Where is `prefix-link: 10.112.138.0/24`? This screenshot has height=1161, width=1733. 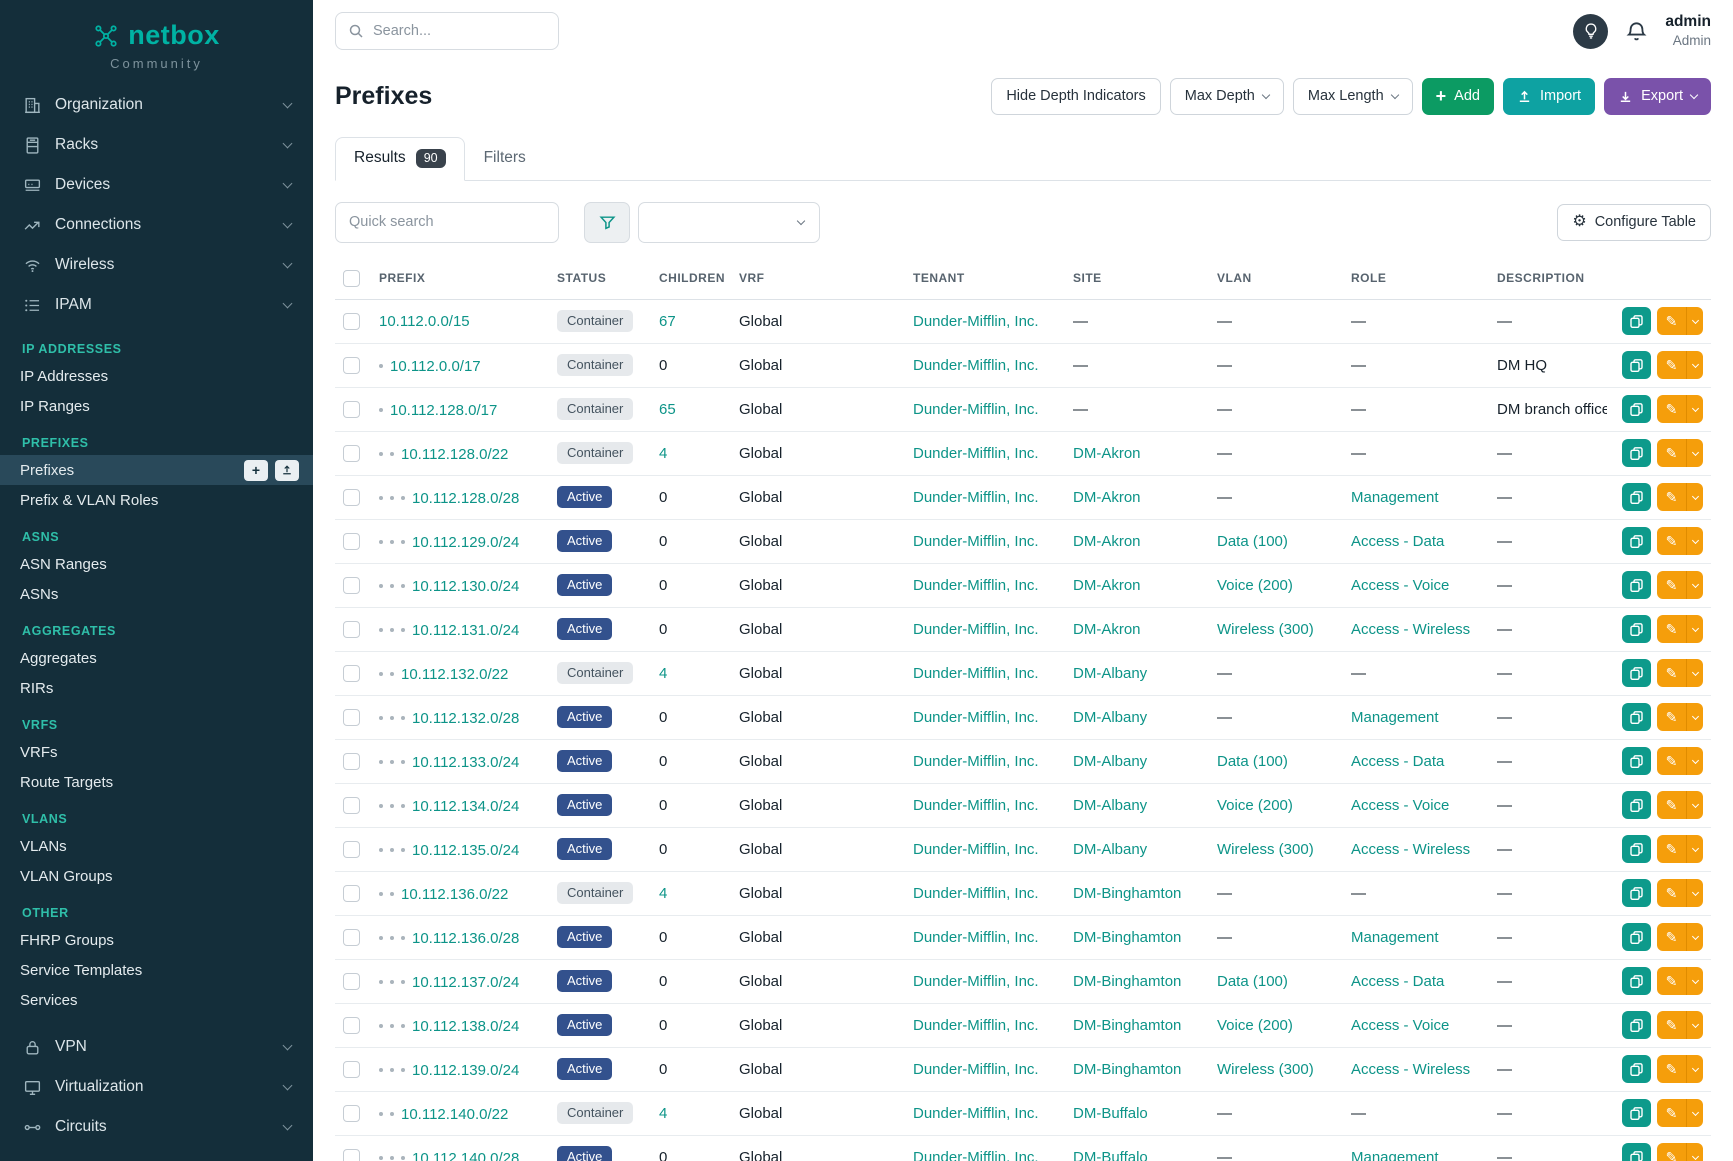 prefix-link: 10.112.138.0/24 is located at coordinates (466, 1026).